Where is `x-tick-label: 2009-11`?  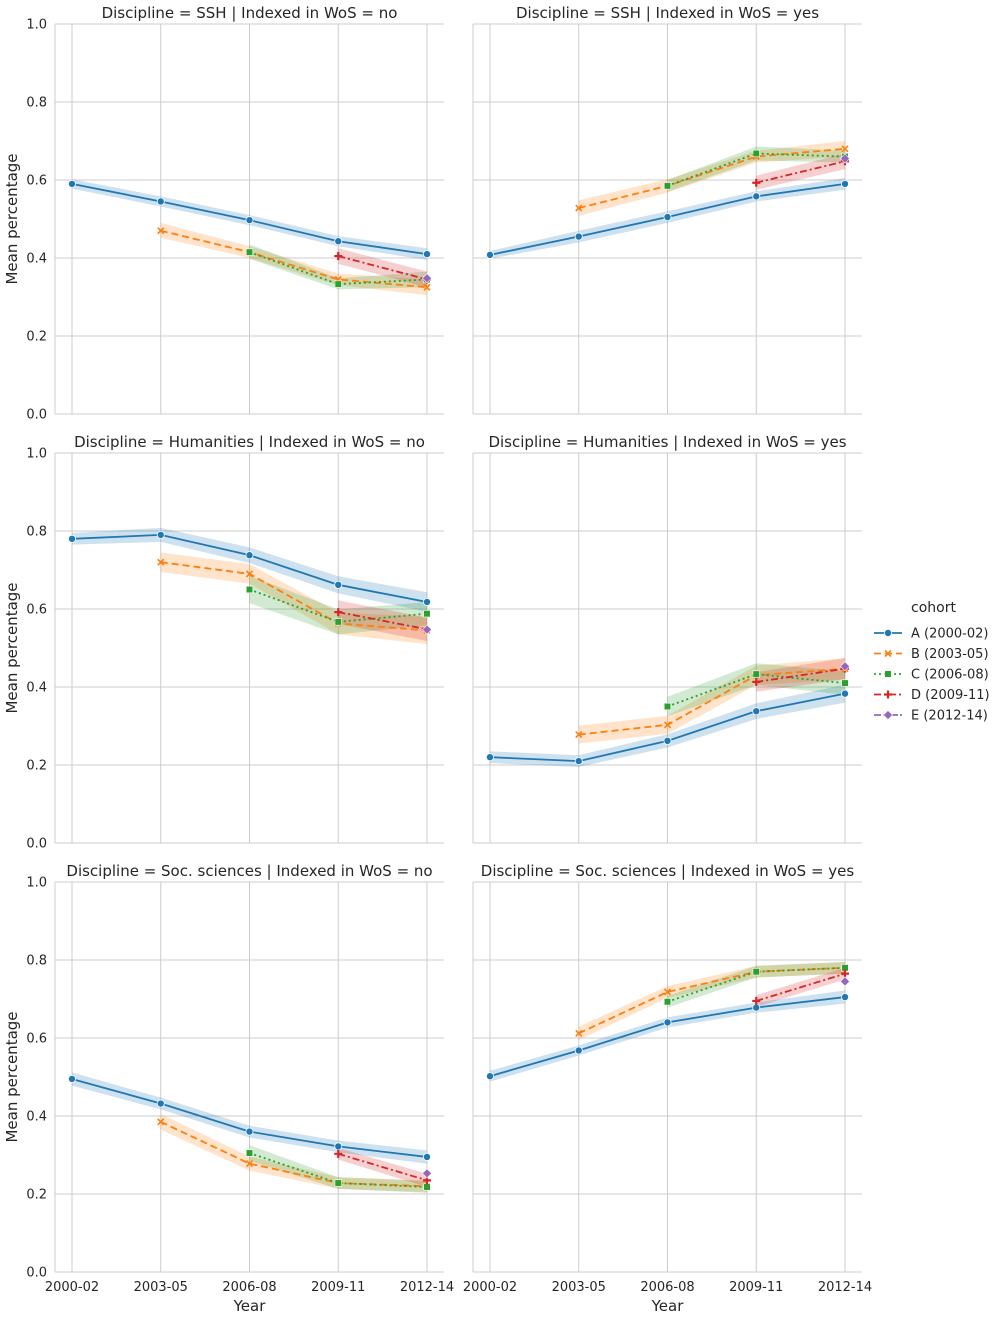
x-tick-label: 2009-11 is located at coordinates (756, 1287).